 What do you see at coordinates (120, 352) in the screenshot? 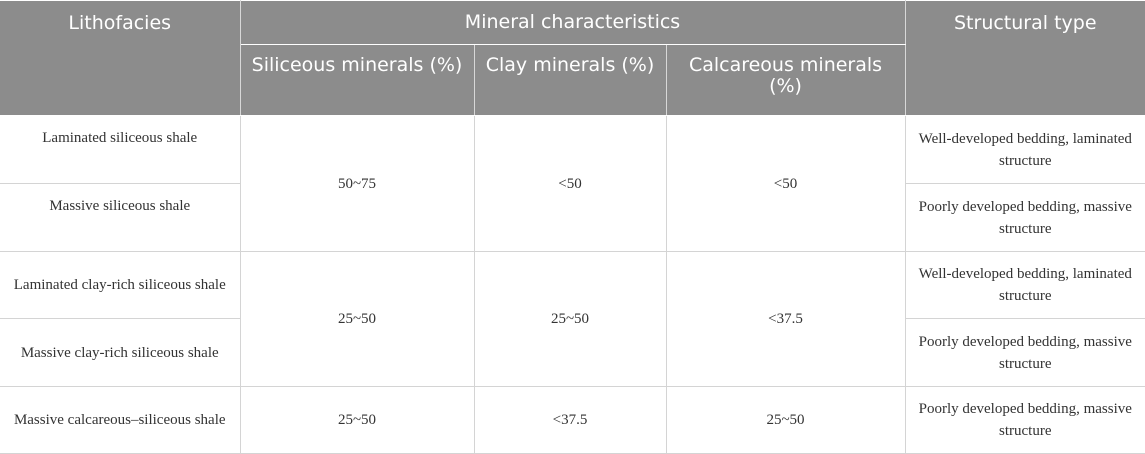
I see `lithofacies-cell: Massive clay-rich siliceous shale` at bounding box center [120, 352].